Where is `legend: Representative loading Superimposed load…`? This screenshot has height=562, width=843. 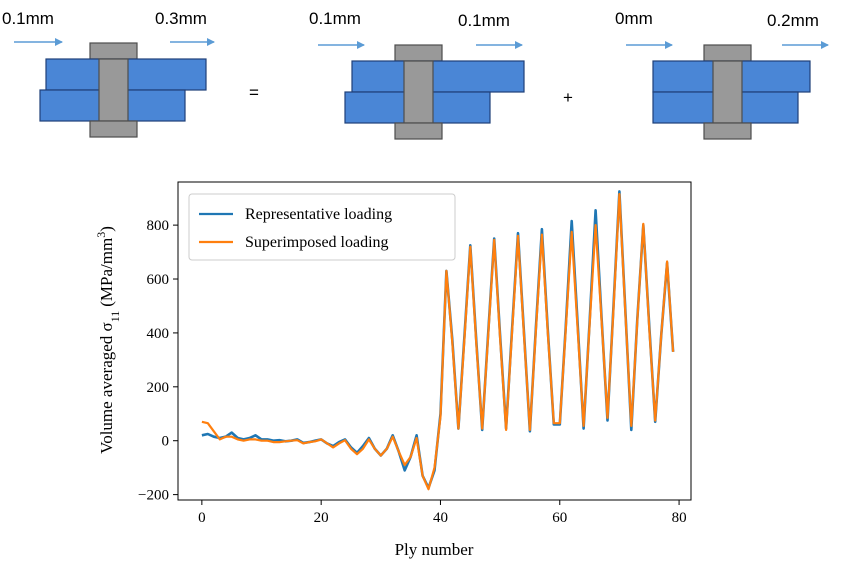 legend: Representative loading Superimposed load… is located at coordinates (322, 227).